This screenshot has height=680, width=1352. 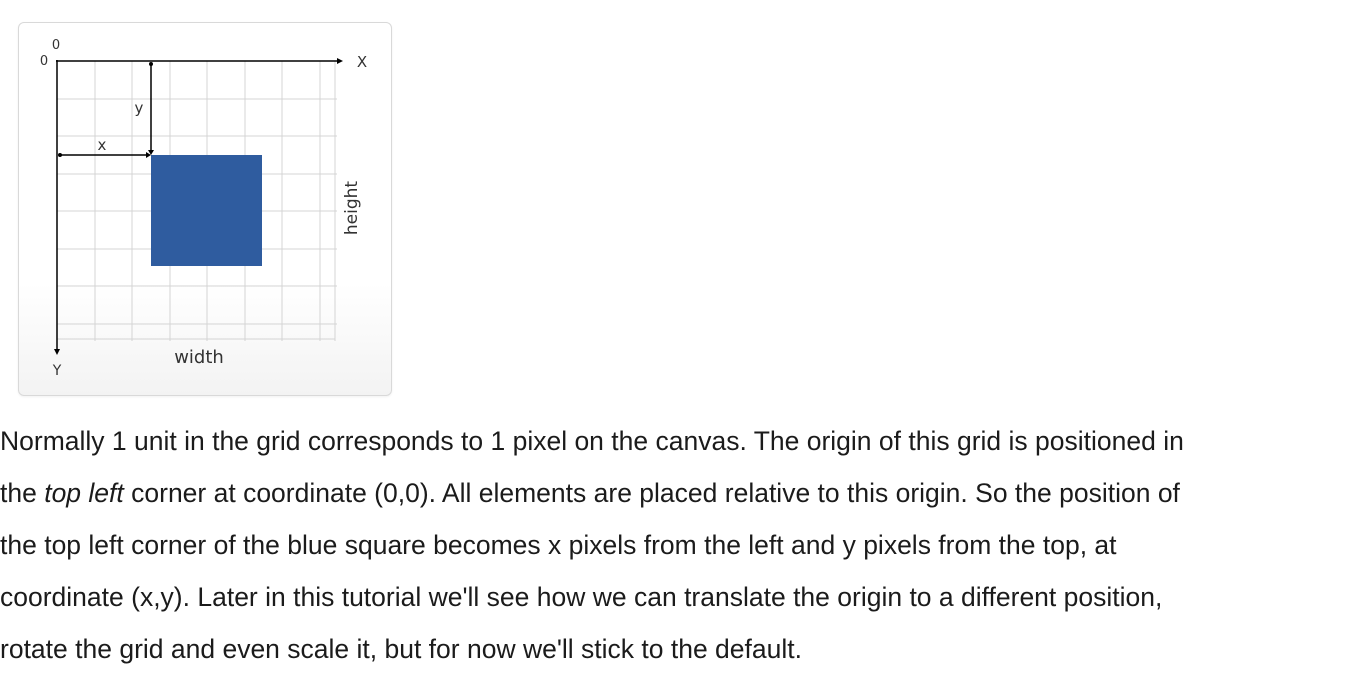 I want to click on top-left-emphasis: top left, so click(x=84, y=493).